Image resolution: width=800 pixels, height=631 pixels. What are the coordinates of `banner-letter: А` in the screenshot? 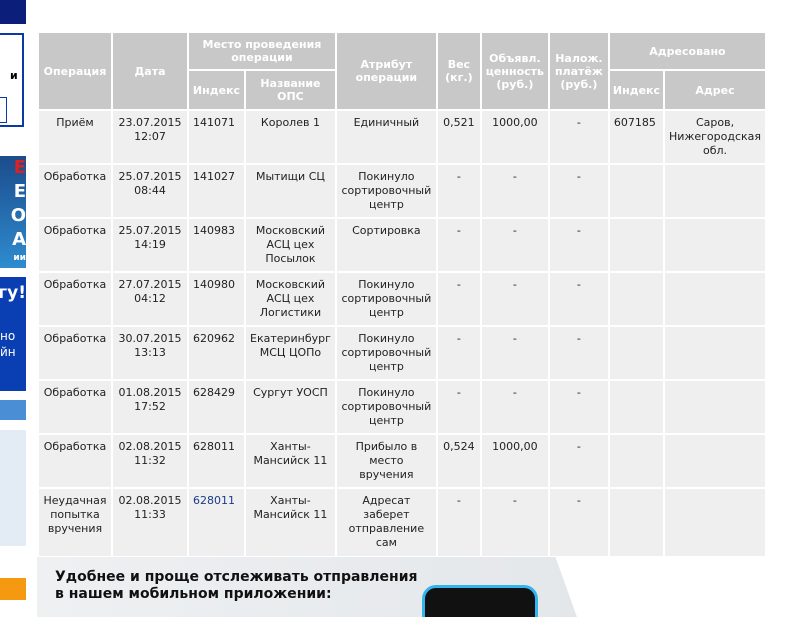 It's located at (19, 239).